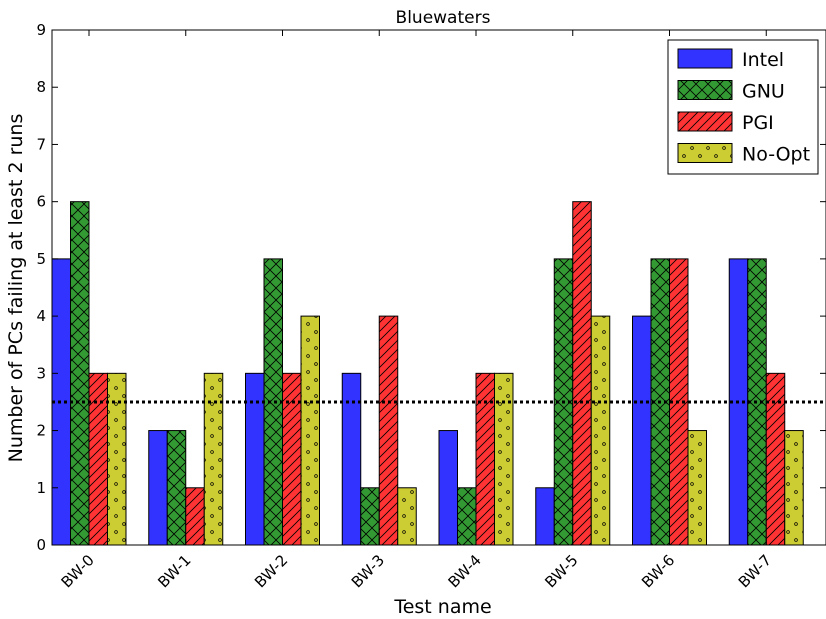  What do you see at coordinates (705, 121) in the screenshot?
I see `legend-swatch-pgi` at bounding box center [705, 121].